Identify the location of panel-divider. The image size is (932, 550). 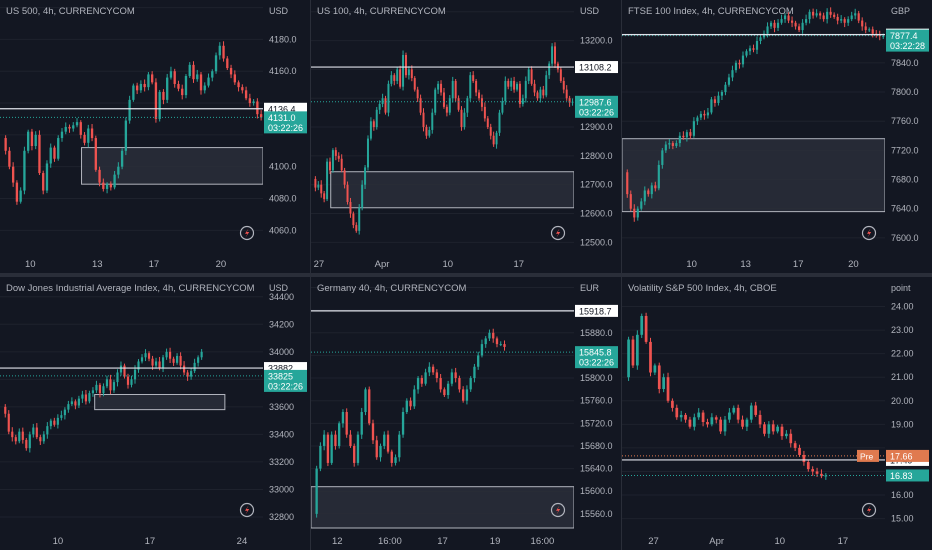
(466, 275).